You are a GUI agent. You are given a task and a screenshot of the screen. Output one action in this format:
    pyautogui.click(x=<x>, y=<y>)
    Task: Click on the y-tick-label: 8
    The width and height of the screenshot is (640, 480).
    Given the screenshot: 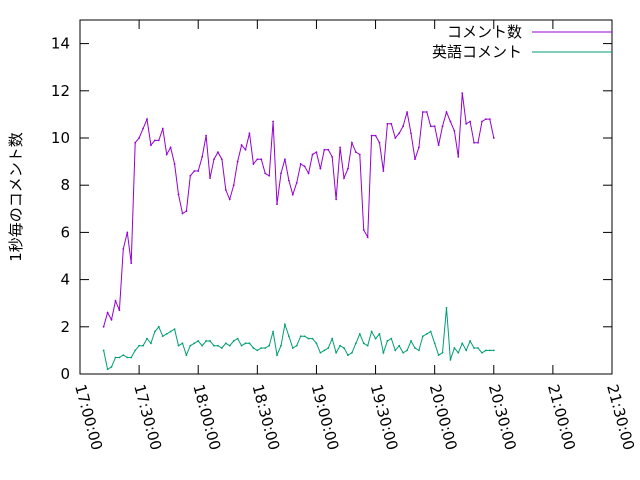 What is the action you would take?
    pyautogui.click(x=65, y=185)
    